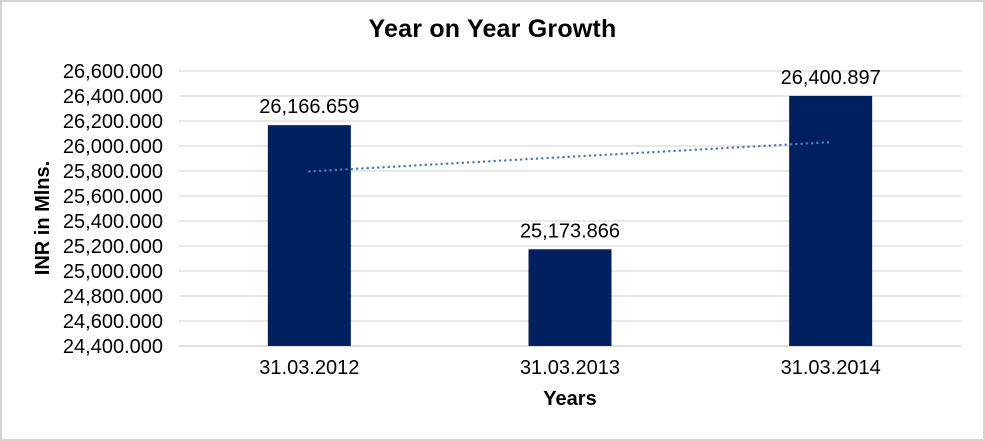 The image size is (985, 441). I want to click on chart-title: Year on Year Growth, so click(492, 29).